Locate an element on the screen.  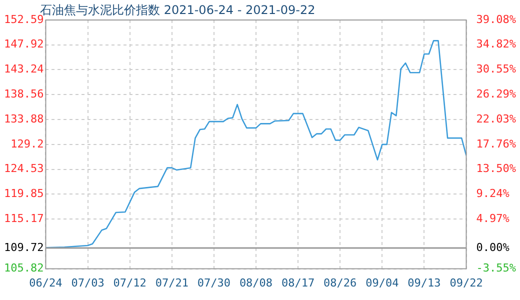
x-tick-label: 07/30 is located at coordinates (214, 283).